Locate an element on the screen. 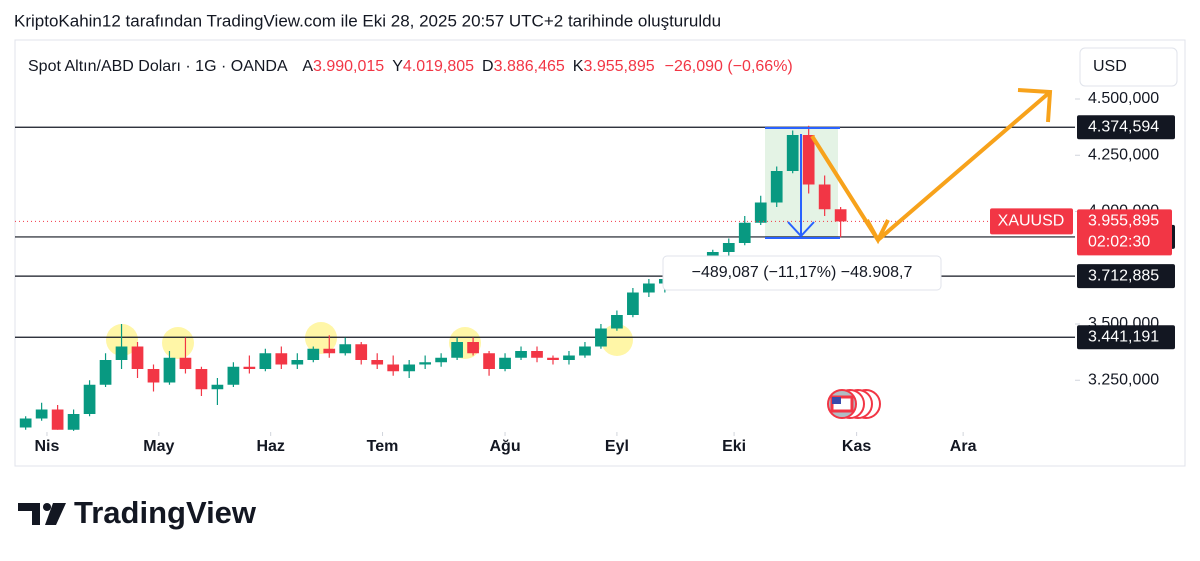 This screenshot has width=1200, height=561. x-tick-label: Haz is located at coordinates (270, 446).